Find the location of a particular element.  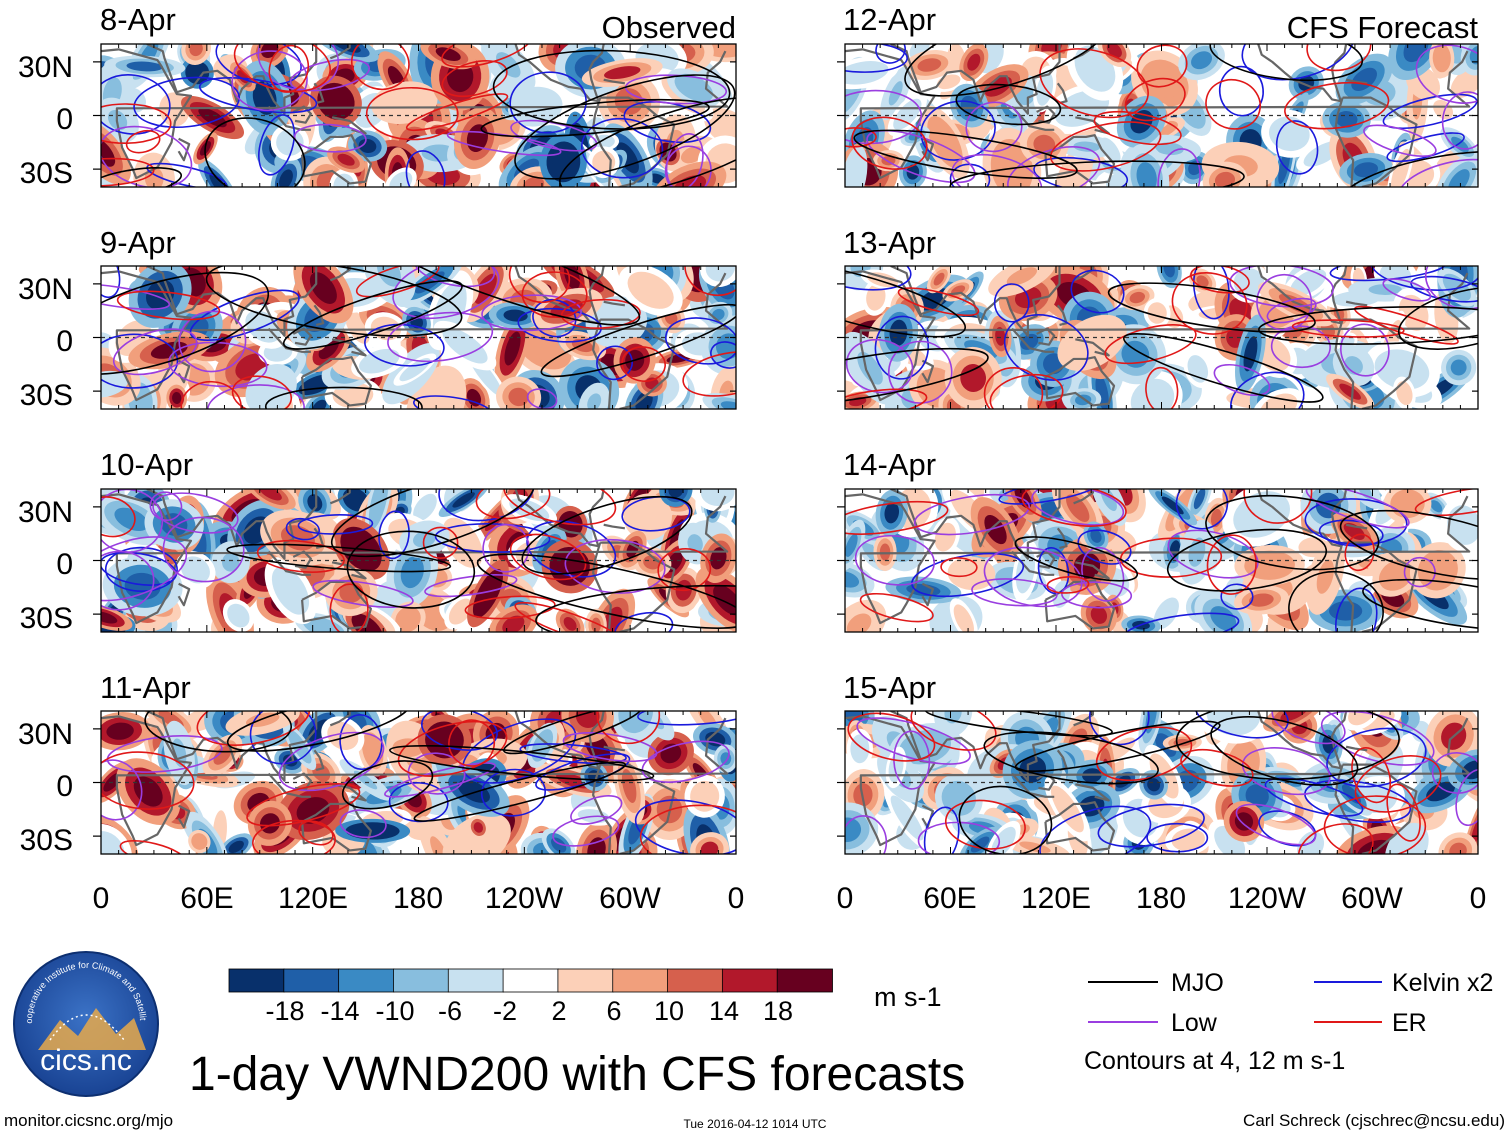

map-panel-content is located at coordinates (418, 337).